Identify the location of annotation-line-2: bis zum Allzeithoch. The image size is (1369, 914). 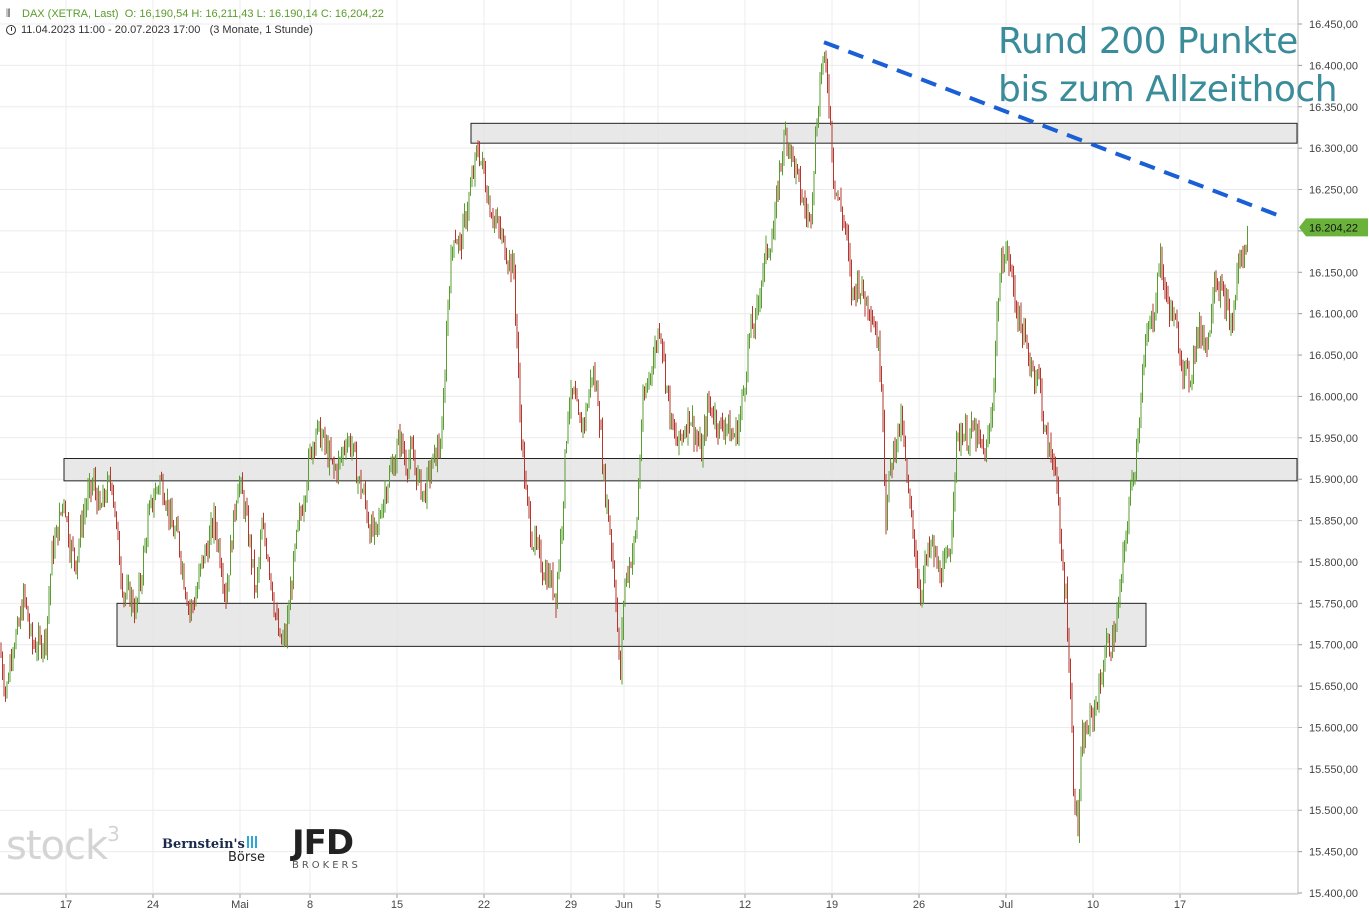
(1168, 89).